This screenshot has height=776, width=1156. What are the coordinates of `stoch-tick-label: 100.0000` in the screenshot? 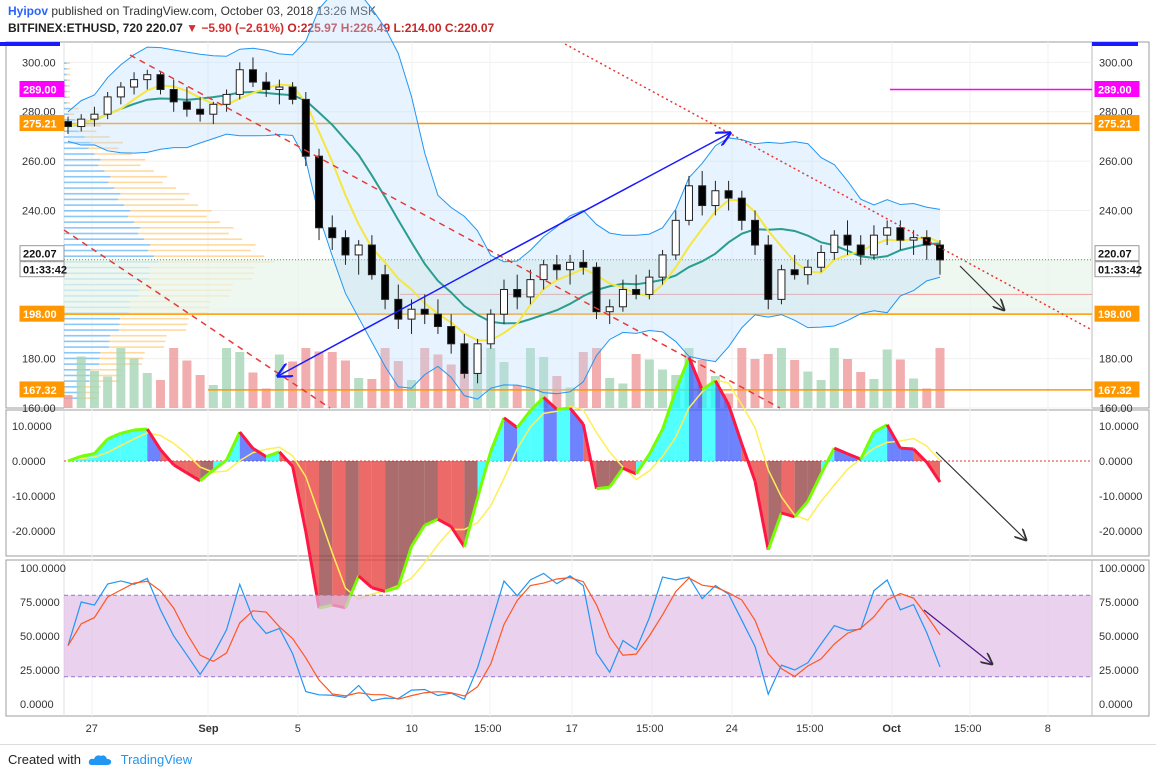 It's located at (1122, 569).